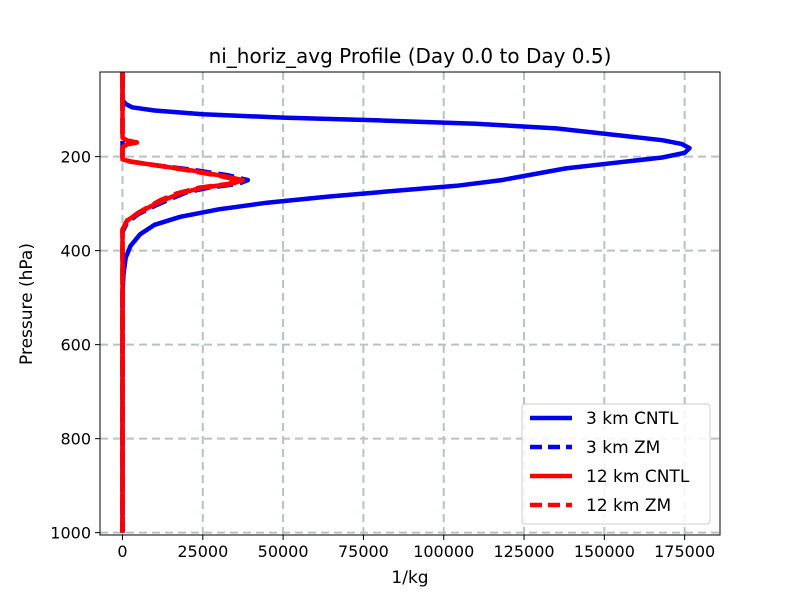  I want to click on x-tick-label: 125000, so click(524, 551).